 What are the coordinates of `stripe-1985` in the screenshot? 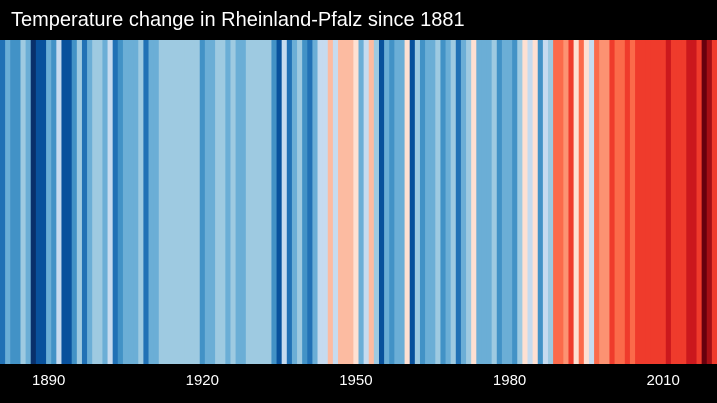 It's located at (535, 202).